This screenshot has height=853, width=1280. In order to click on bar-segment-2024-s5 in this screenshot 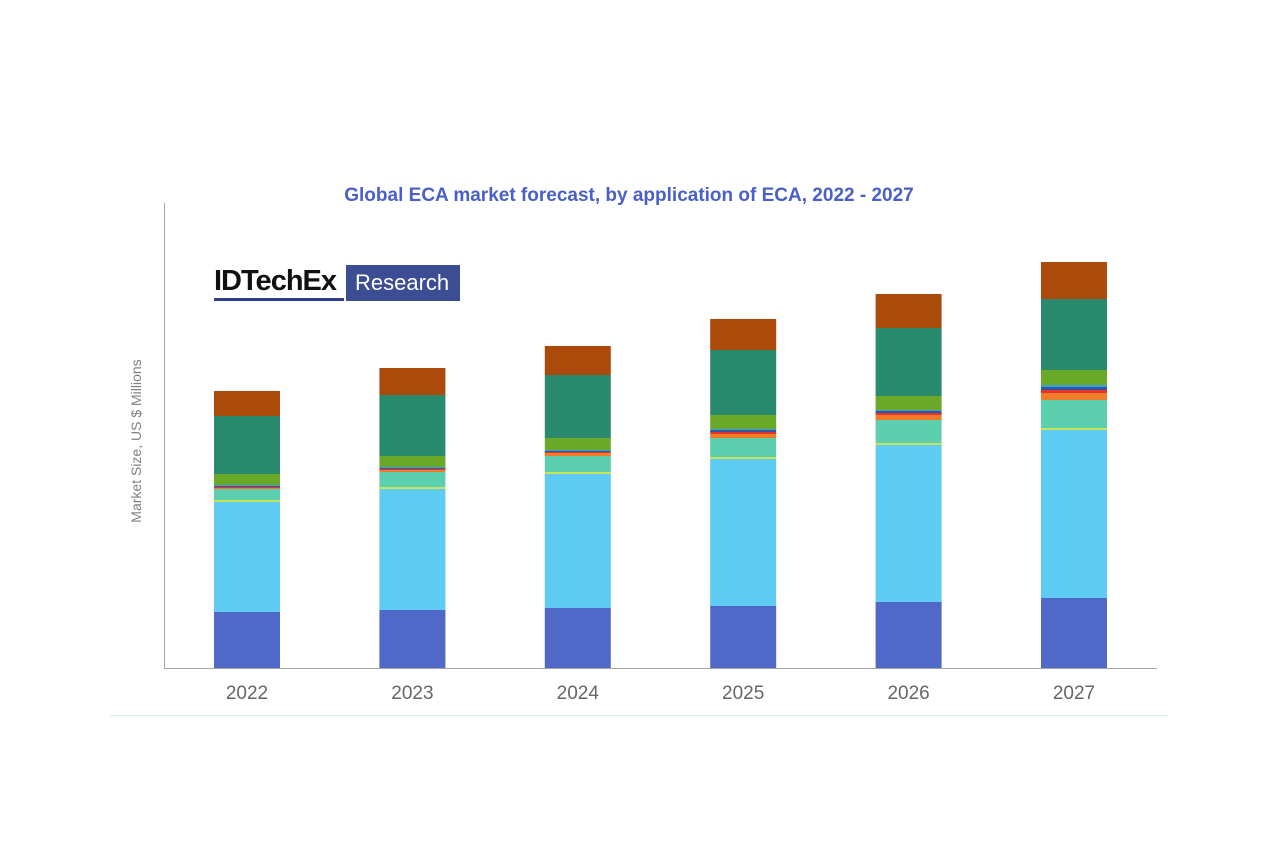, I will do `click(577, 454)`.